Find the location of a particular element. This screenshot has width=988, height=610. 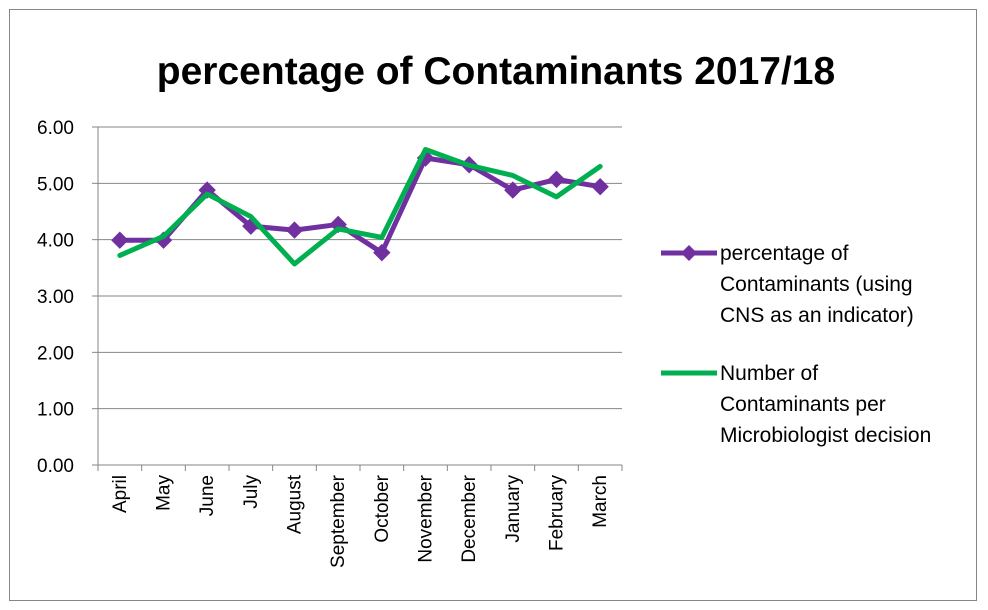

x-tick-label: February is located at coordinates (557, 513).